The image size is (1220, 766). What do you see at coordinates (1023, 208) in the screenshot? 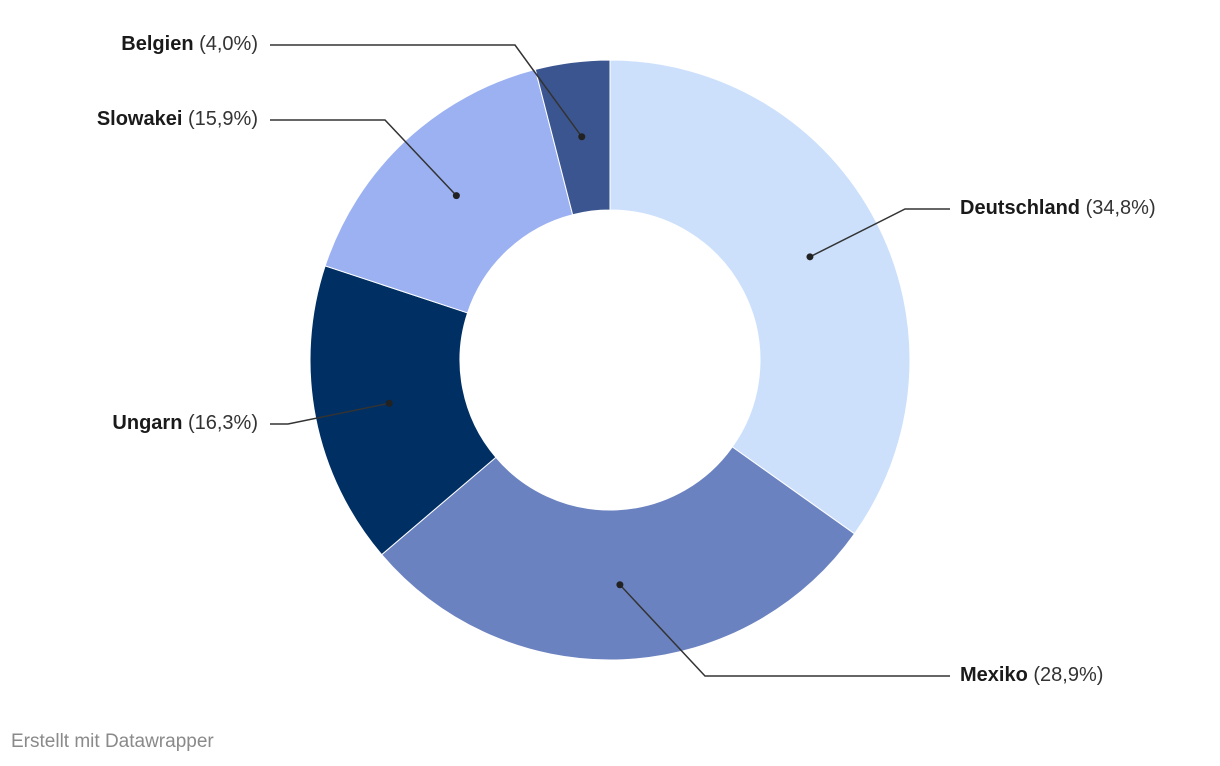
I see `label-name-deutschland: Deutschland` at bounding box center [1023, 208].